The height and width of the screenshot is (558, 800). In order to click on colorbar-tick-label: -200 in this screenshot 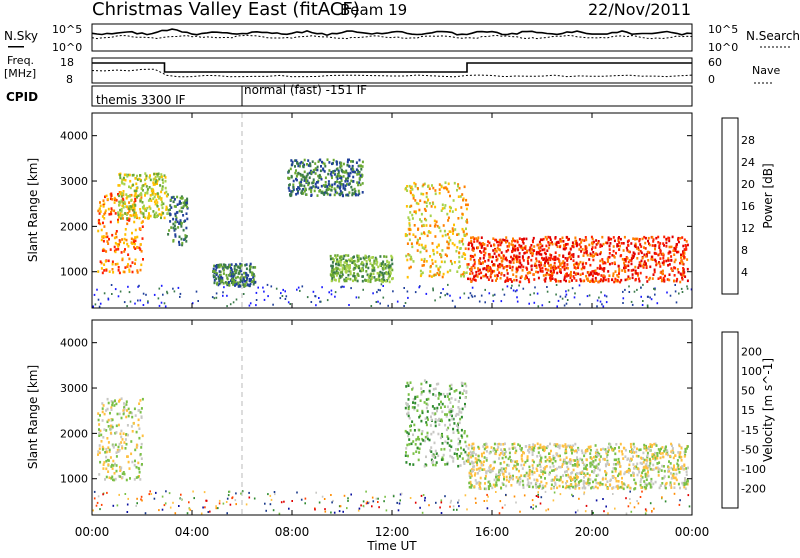, I will do `click(753, 488)`.